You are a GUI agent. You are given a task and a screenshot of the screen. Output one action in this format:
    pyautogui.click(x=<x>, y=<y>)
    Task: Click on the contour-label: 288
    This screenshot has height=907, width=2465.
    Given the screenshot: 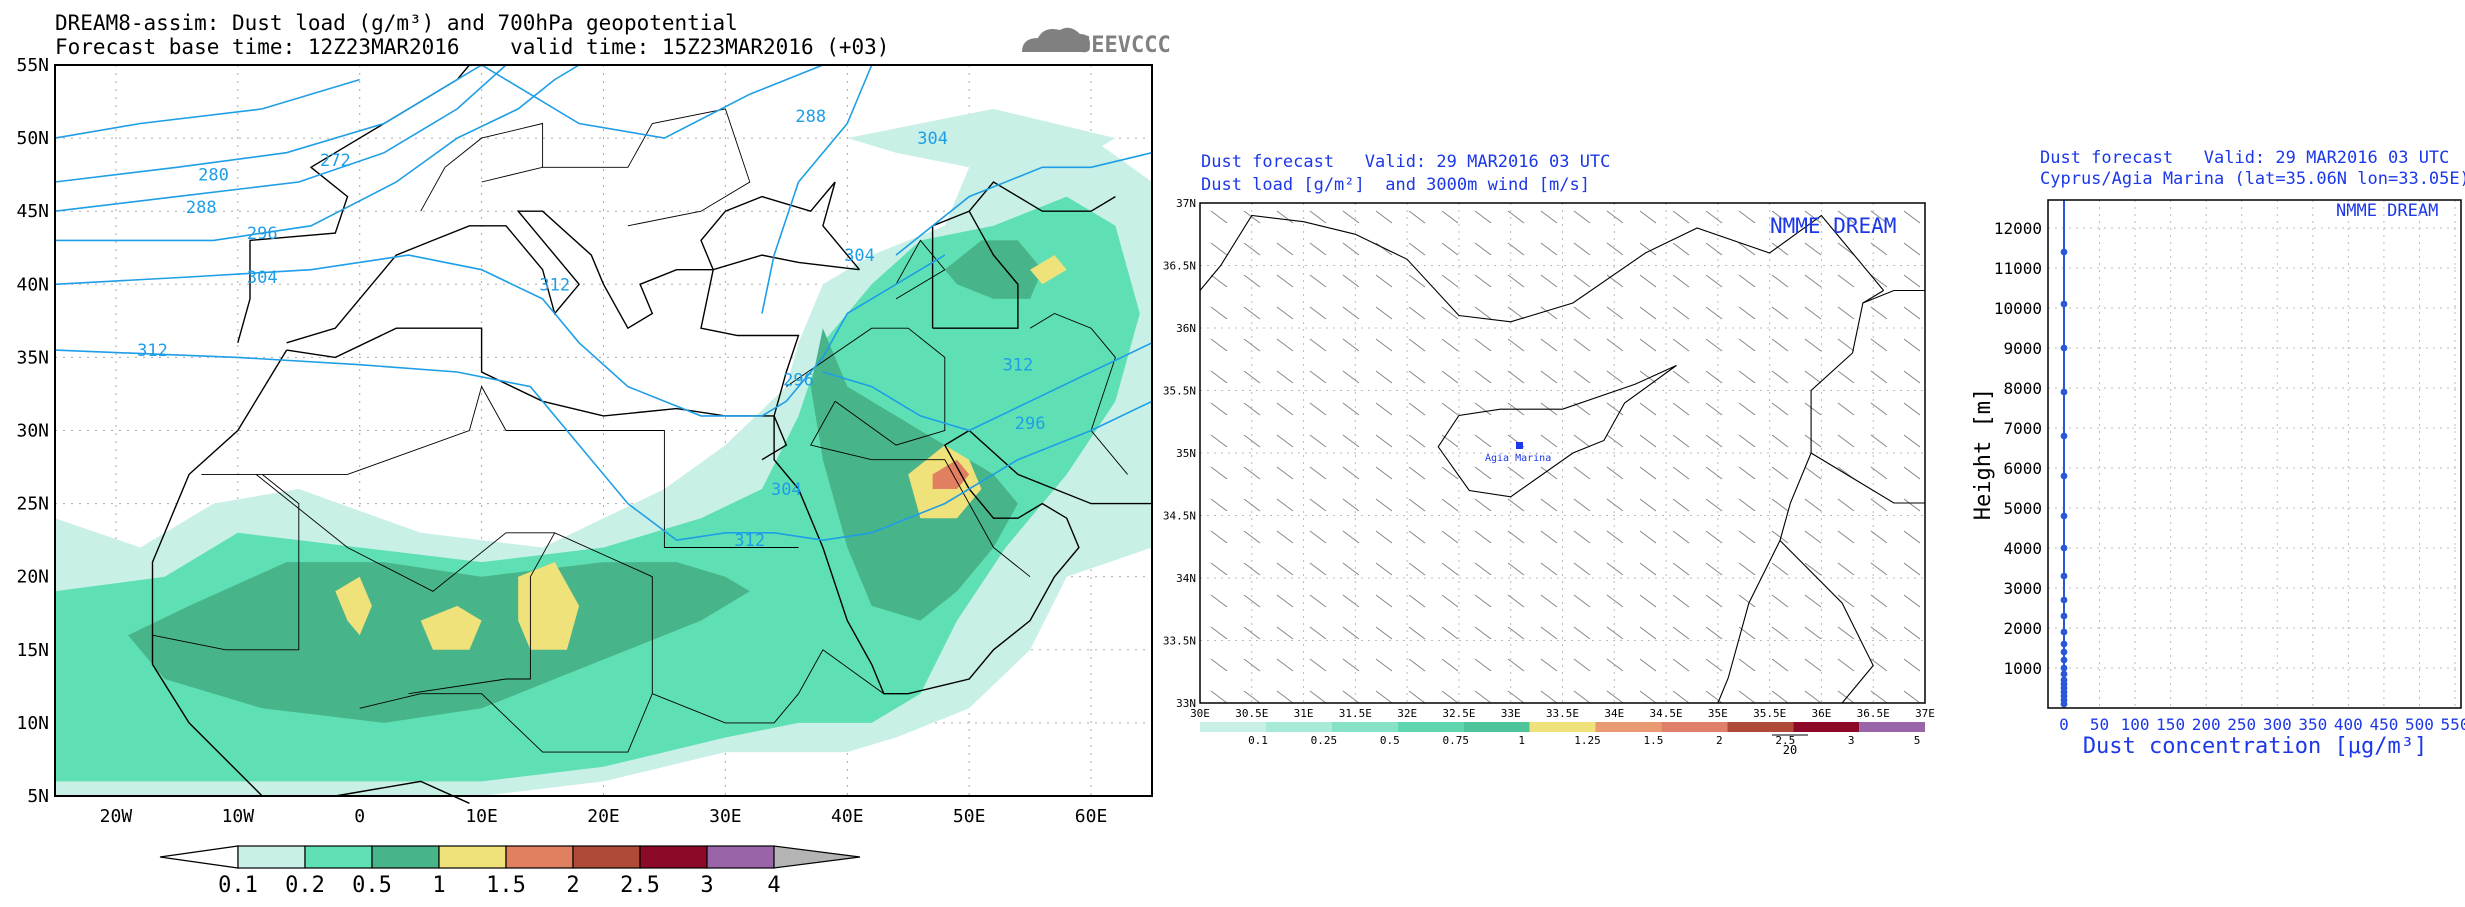 What is the action you would take?
    pyautogui.click(x=810, y=117)
    